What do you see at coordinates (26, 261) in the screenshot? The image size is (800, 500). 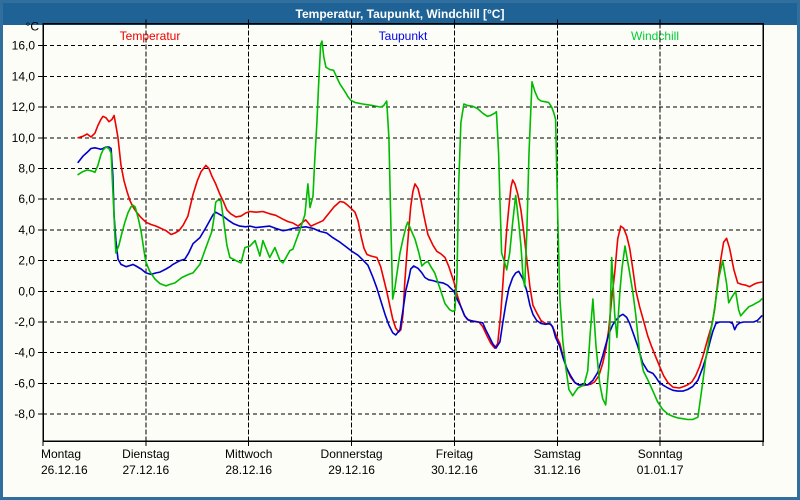 I see `y-tick-label: 2,0` at bounding box center [26, 261].